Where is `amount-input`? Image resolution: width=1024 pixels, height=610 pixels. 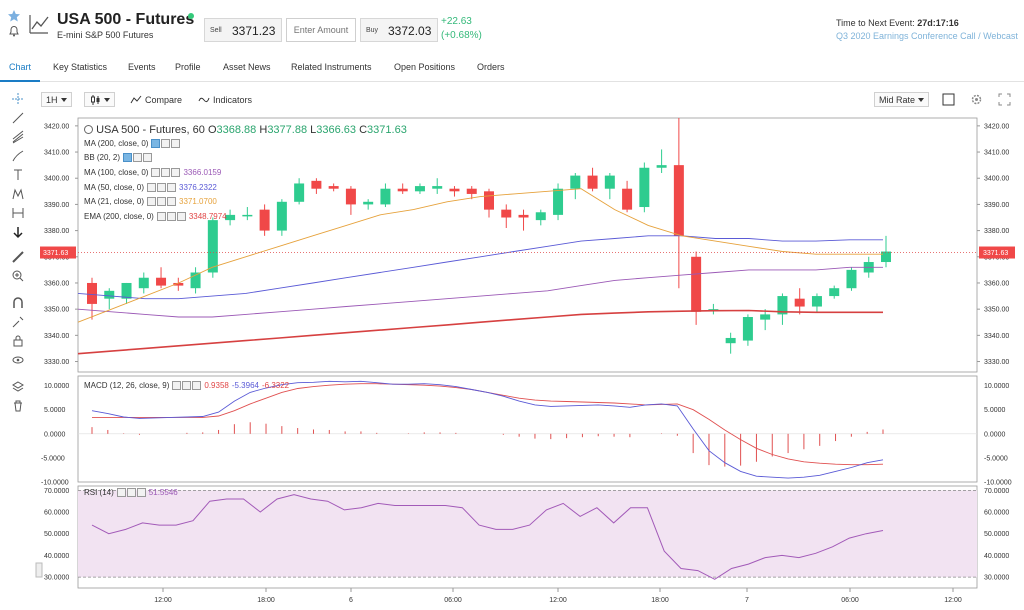 amount-input is located at coordinates (321, 30).